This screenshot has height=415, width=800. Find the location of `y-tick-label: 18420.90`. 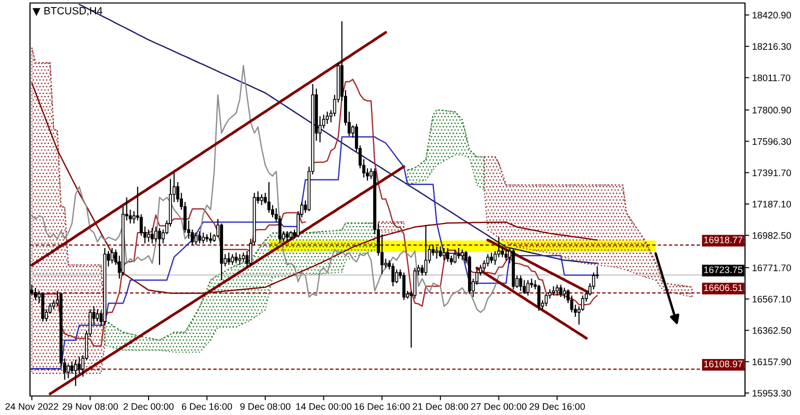

y-tick-label: 18420.90 is located at coordinates (771, 15).